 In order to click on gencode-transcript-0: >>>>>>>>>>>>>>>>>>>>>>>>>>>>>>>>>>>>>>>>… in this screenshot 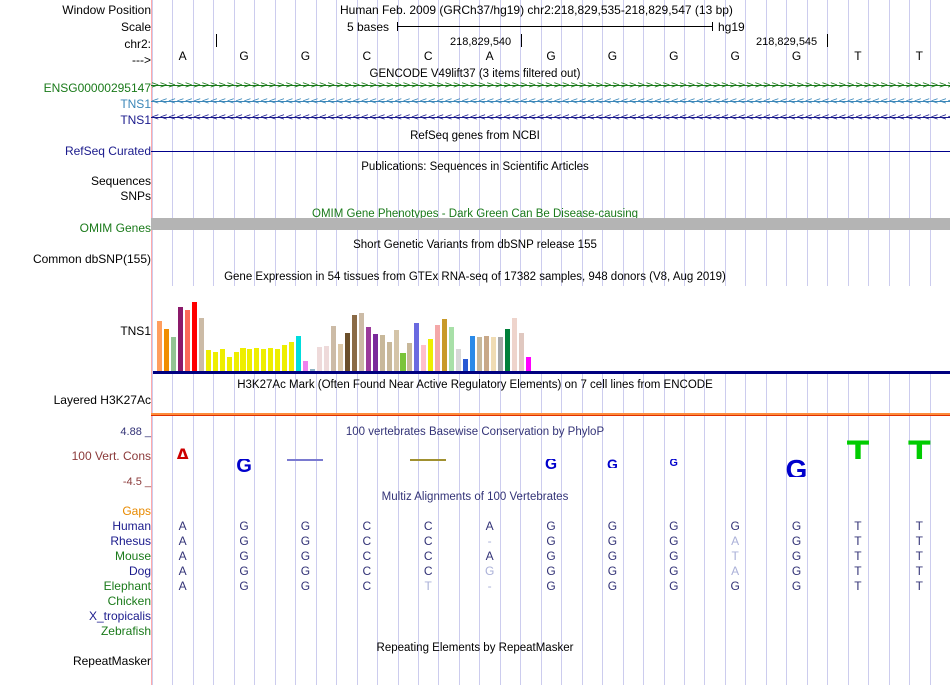, I will do `click(550, 85)`.